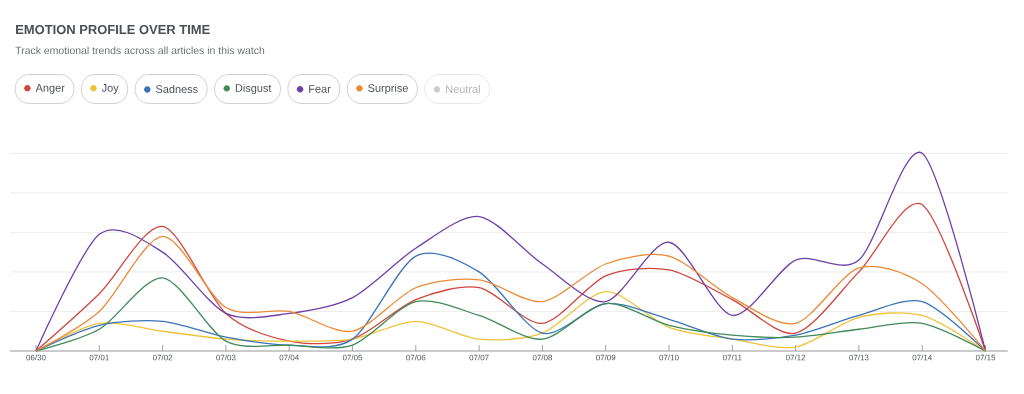  Describe the element at coordinates (140, 50) in the screenshot. I see `chart-subtitle: Track emotional trends across all articles in this watch` at that location.